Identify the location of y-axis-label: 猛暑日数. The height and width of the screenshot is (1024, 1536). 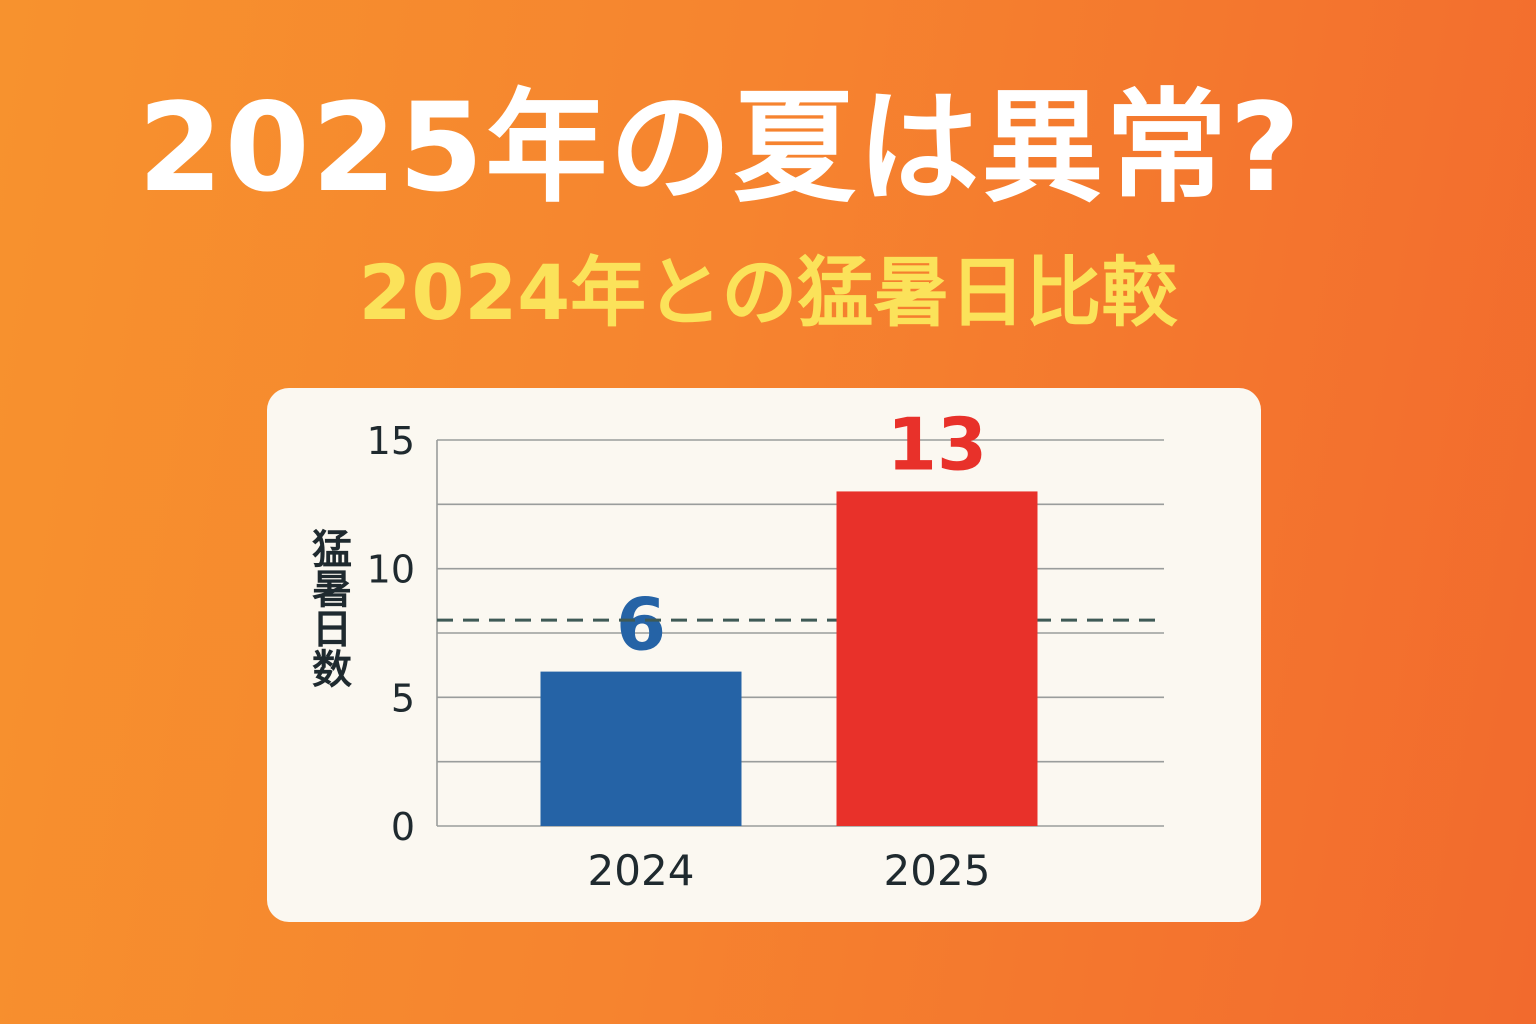
(328, 608).